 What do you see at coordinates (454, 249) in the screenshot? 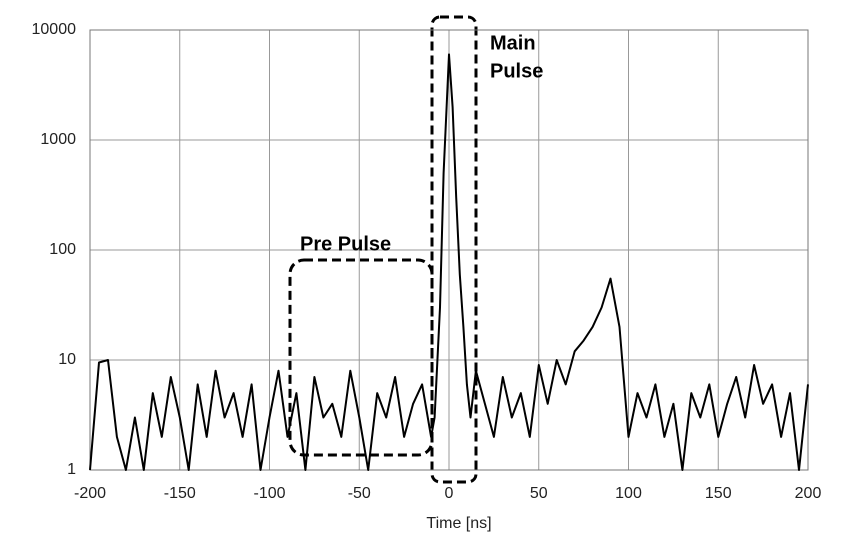
I see `main-pulse-box` at bounding box center [454, 249].